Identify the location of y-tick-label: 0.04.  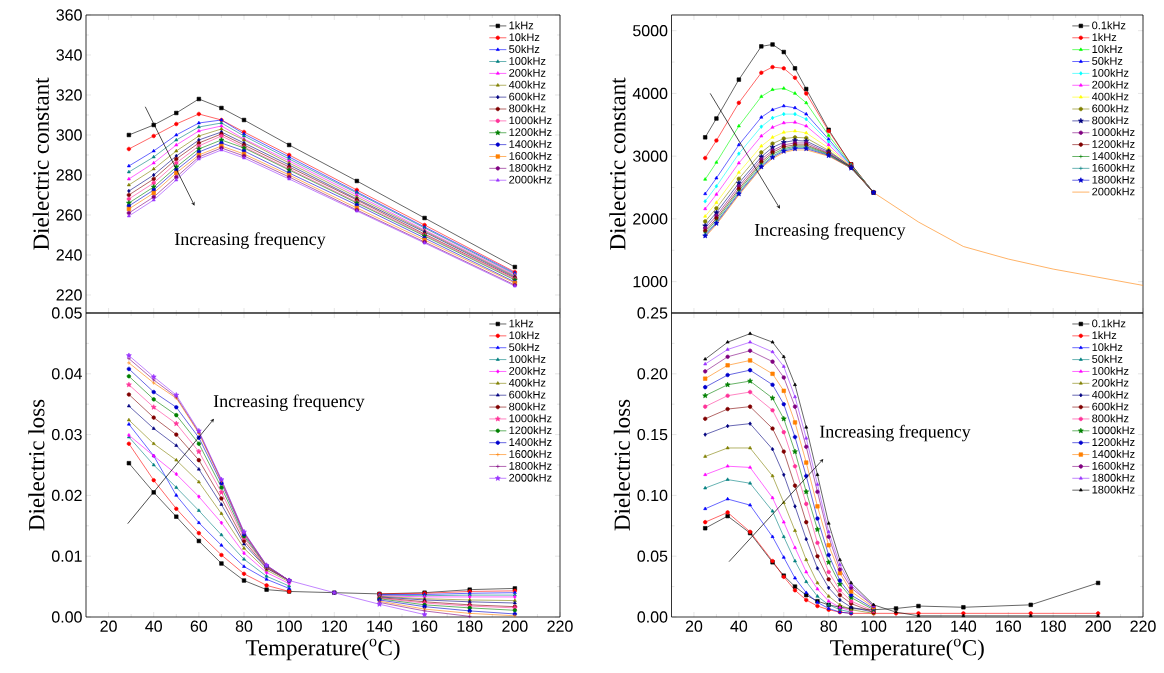
(66, 374).